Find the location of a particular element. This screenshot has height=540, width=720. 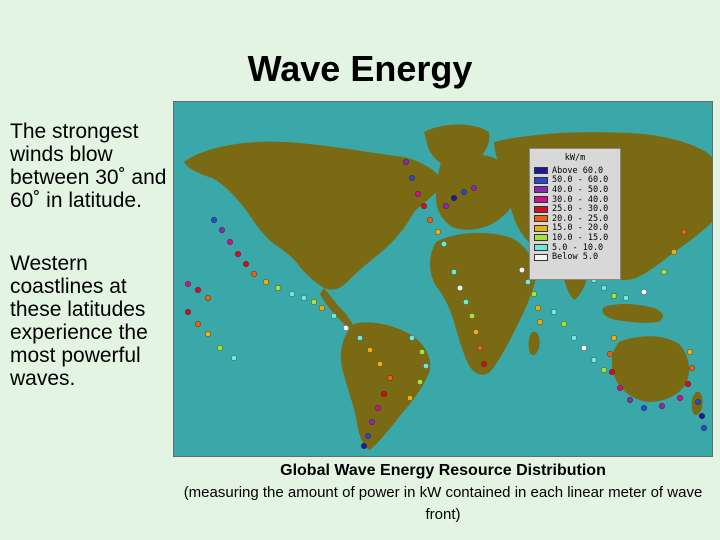

legend-label: Below 5.0 is located at coordinates (575, 257).